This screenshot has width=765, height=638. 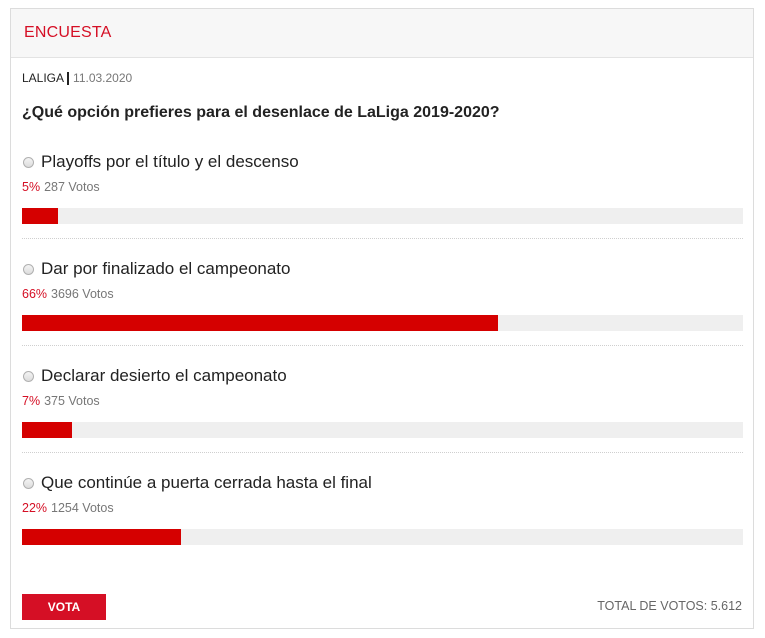 What do you see at coordinates (669, 606) in the screenshot?
I see `total-votes: TOTAL DE VOTOS: 5.612` at bounding box center [669, 606].